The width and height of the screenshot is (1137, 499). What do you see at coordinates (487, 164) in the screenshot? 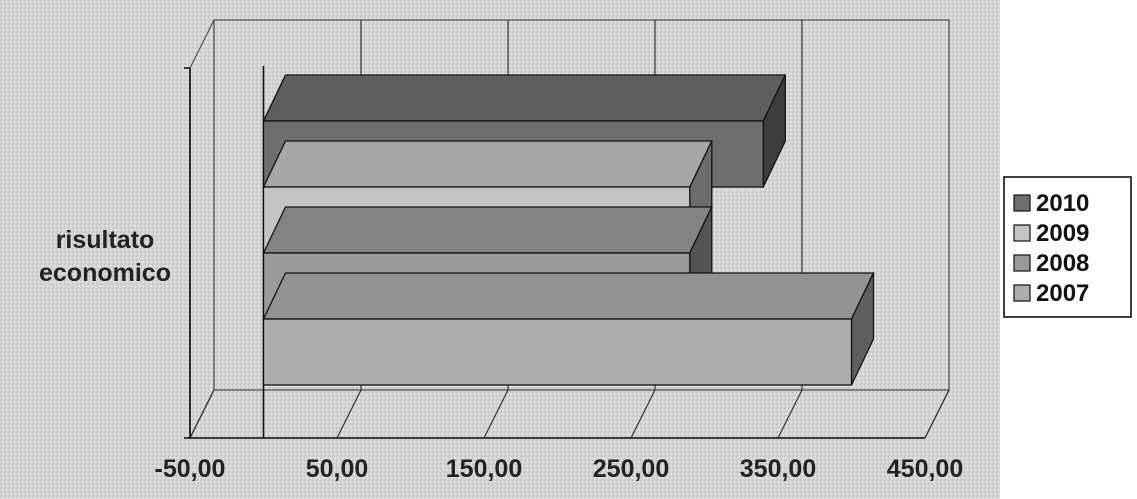
I see `bar-top-2009` at bounding box center [487, 164].